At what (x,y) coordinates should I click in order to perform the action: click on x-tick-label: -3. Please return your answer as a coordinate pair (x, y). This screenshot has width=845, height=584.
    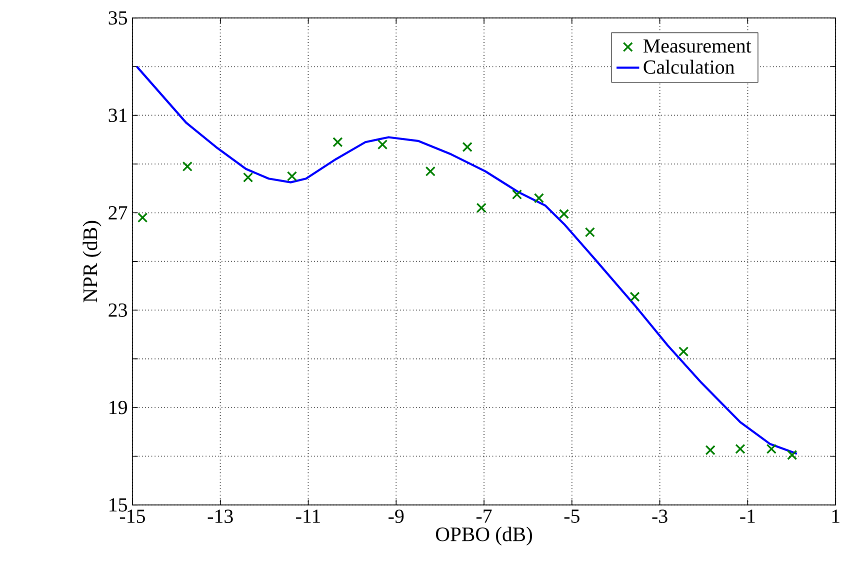
    Looking at the image, I should click on (660, 517).